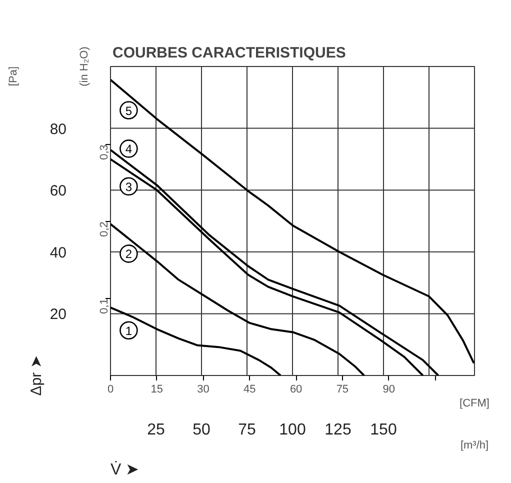  I want to click on series-label: 2, so click(128, 254).